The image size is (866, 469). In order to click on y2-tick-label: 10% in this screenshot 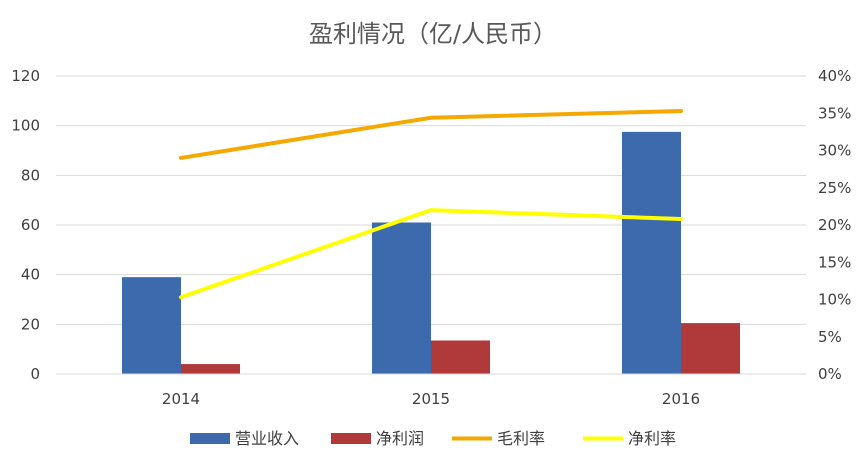, I will do `click(834, 300)`.